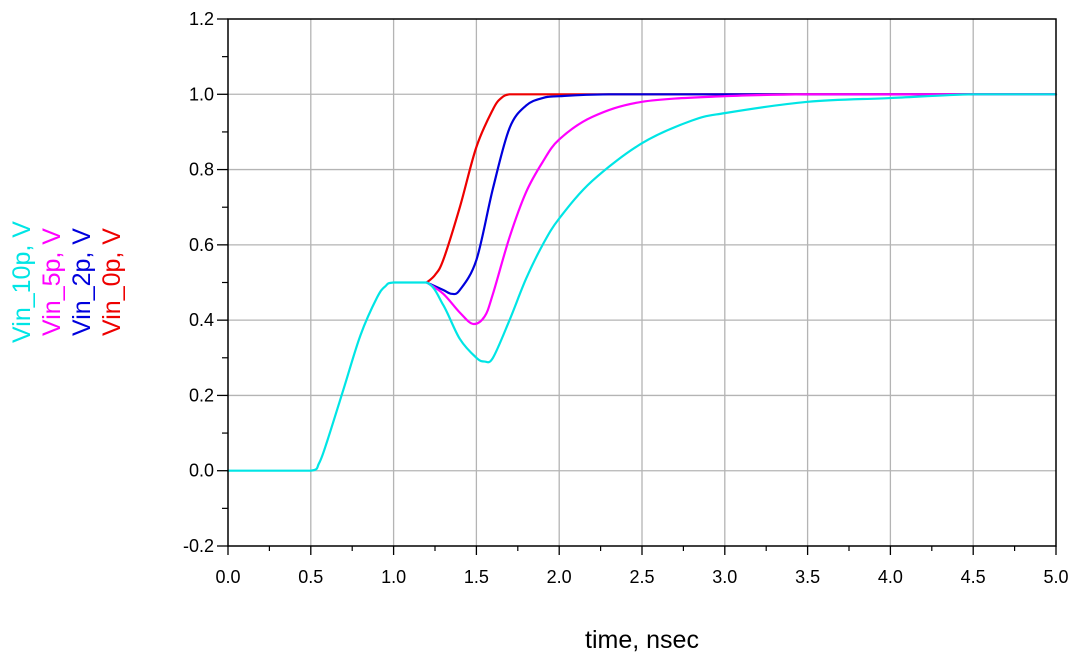 This screenshot has width=1080, height=661. What do you see at coordinates (559, 577) in the screenshot?
I see `x-tick-label: 2.0` at bounding box center [559, 577].